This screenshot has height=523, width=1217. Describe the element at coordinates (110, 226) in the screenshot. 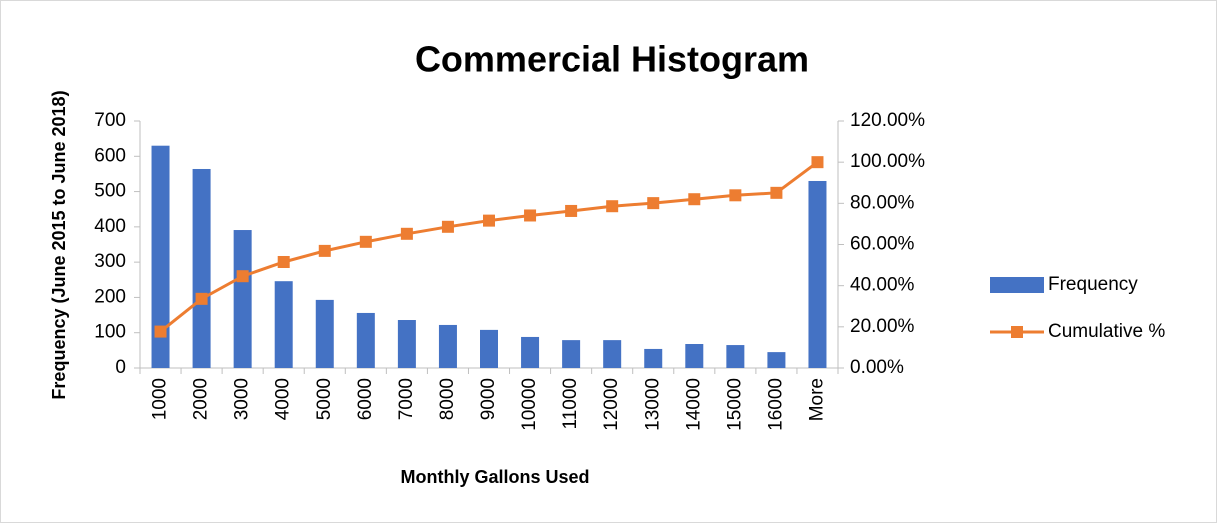

I see `y-tick-label: 400` at that location.